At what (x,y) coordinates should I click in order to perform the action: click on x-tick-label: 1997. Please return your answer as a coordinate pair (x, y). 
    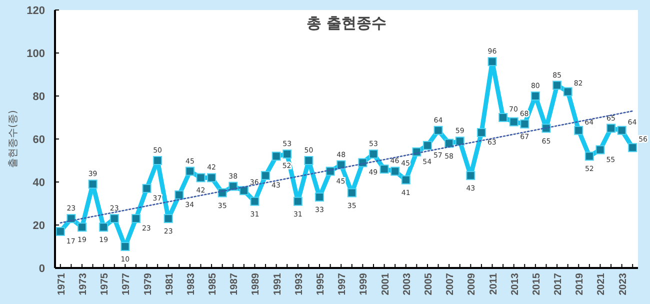
    Looking at the image, I should click on (342, 284).